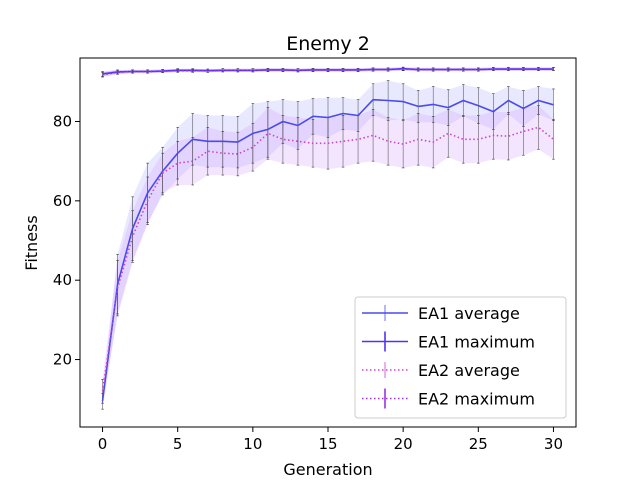 The image size is (640, 480). What do you see at coordinates (469, 313) in the screenshot?
I see `legend-label: EA1 average` at bounding box center [469, 313].